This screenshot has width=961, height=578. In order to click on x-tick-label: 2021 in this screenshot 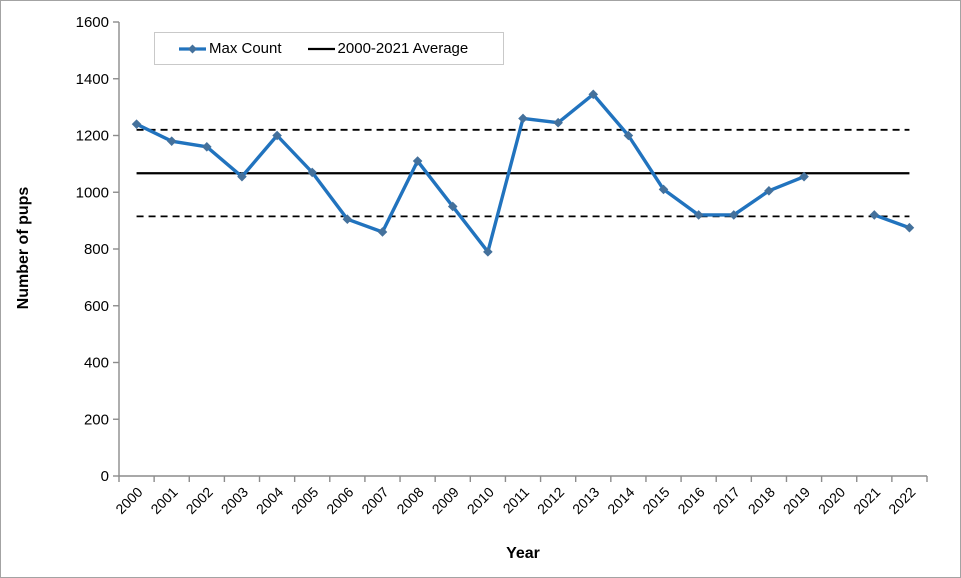, I will do `click(866, 500)`.